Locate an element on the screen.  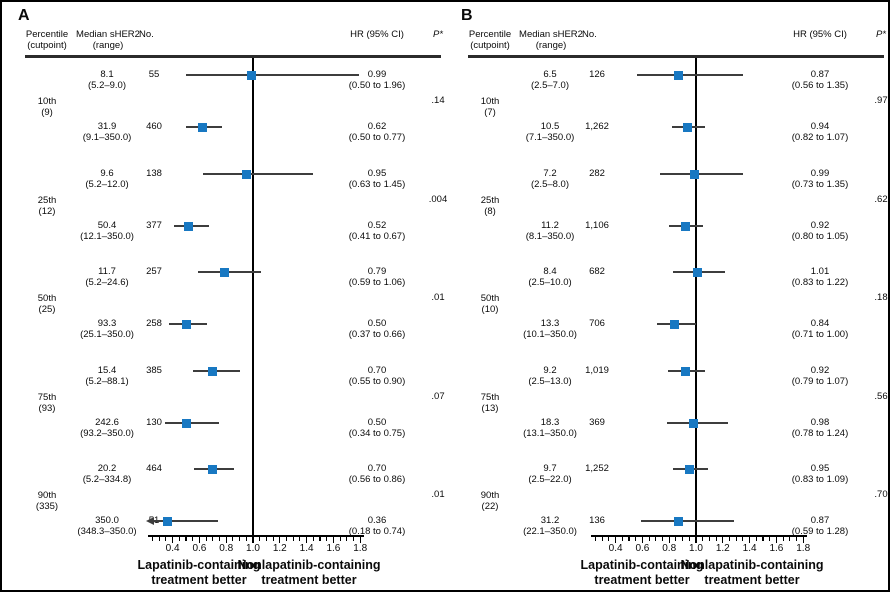
percentile-cutpoint-label: 10th (9) is located at coordinates (47, 107).